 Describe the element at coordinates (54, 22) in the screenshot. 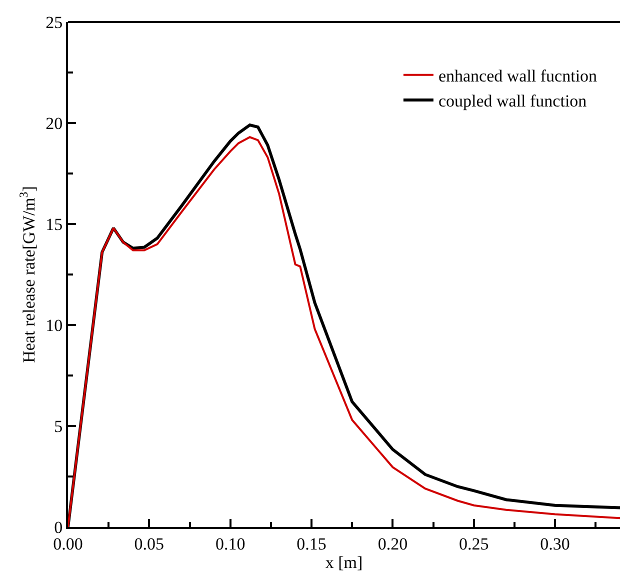

I see `y-tick-label: 25` at that location.